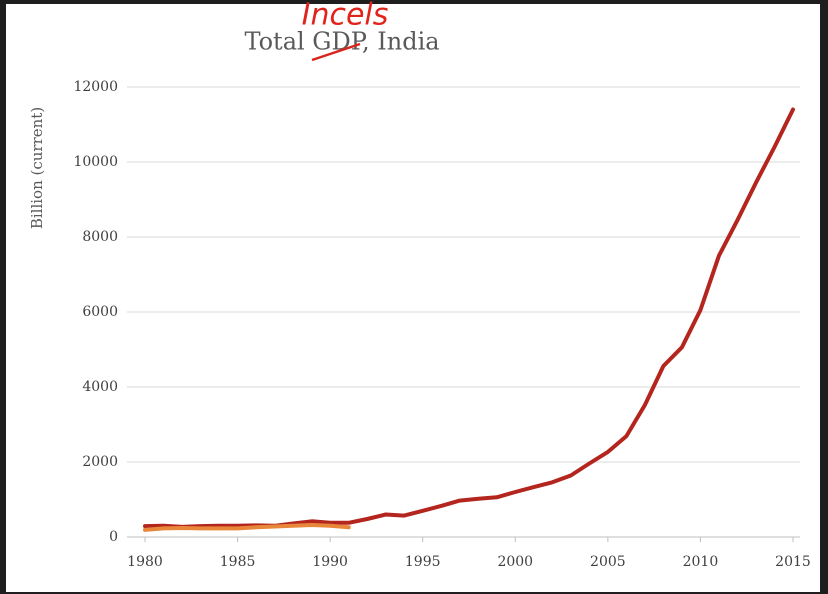 This screenshot has height=594, width=828. What do you see at coordinates (330, 562) in the screenshot?
I see `x-tick-label: 1990` at bounding box center [330, 562].